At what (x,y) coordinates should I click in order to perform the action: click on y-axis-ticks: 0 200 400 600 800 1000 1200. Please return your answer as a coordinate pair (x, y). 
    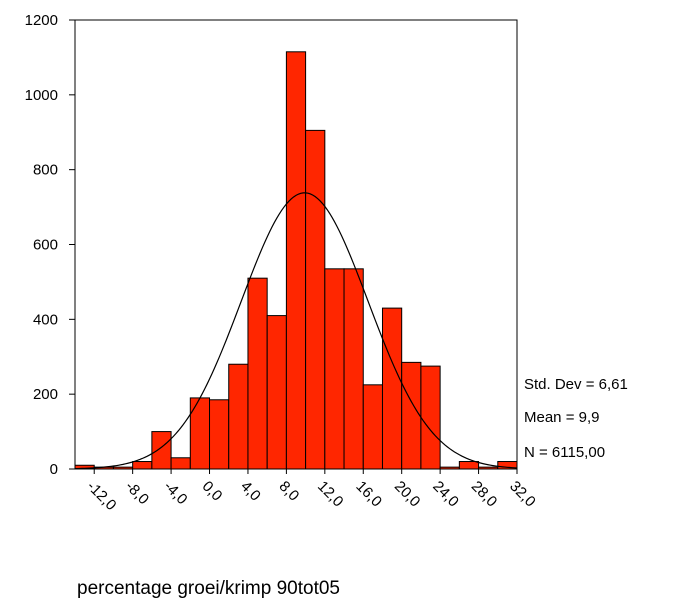
    Looking at the image, I should click on (50, 245).